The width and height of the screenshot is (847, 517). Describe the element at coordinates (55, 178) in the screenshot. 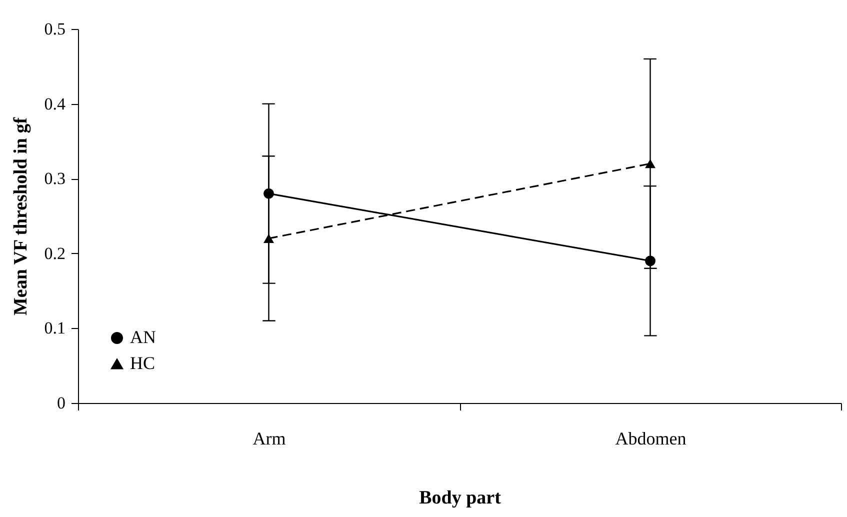

I see `y-tick-label: 0.3` at that location.